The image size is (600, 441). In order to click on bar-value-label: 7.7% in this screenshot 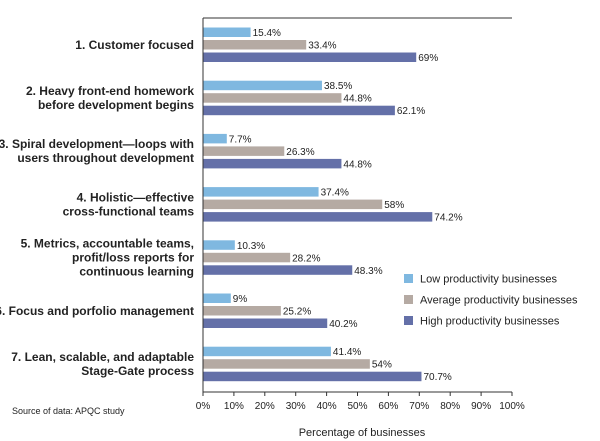, I will do `click(240, 139)`.